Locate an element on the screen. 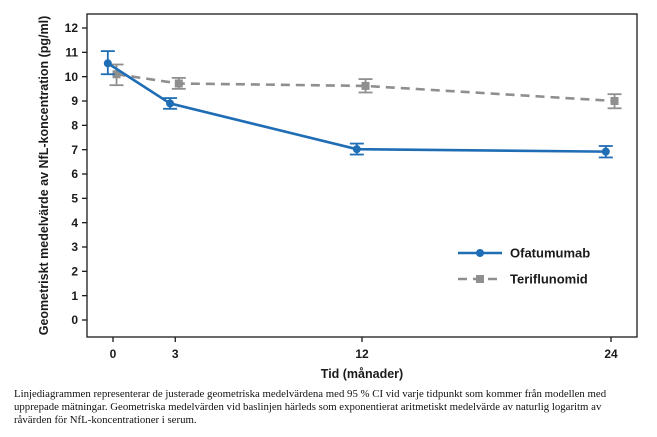 Image resolution: width=657 pixels, height=437 pixels. x-tick-label: 12 is located at coordinates (362, 354).